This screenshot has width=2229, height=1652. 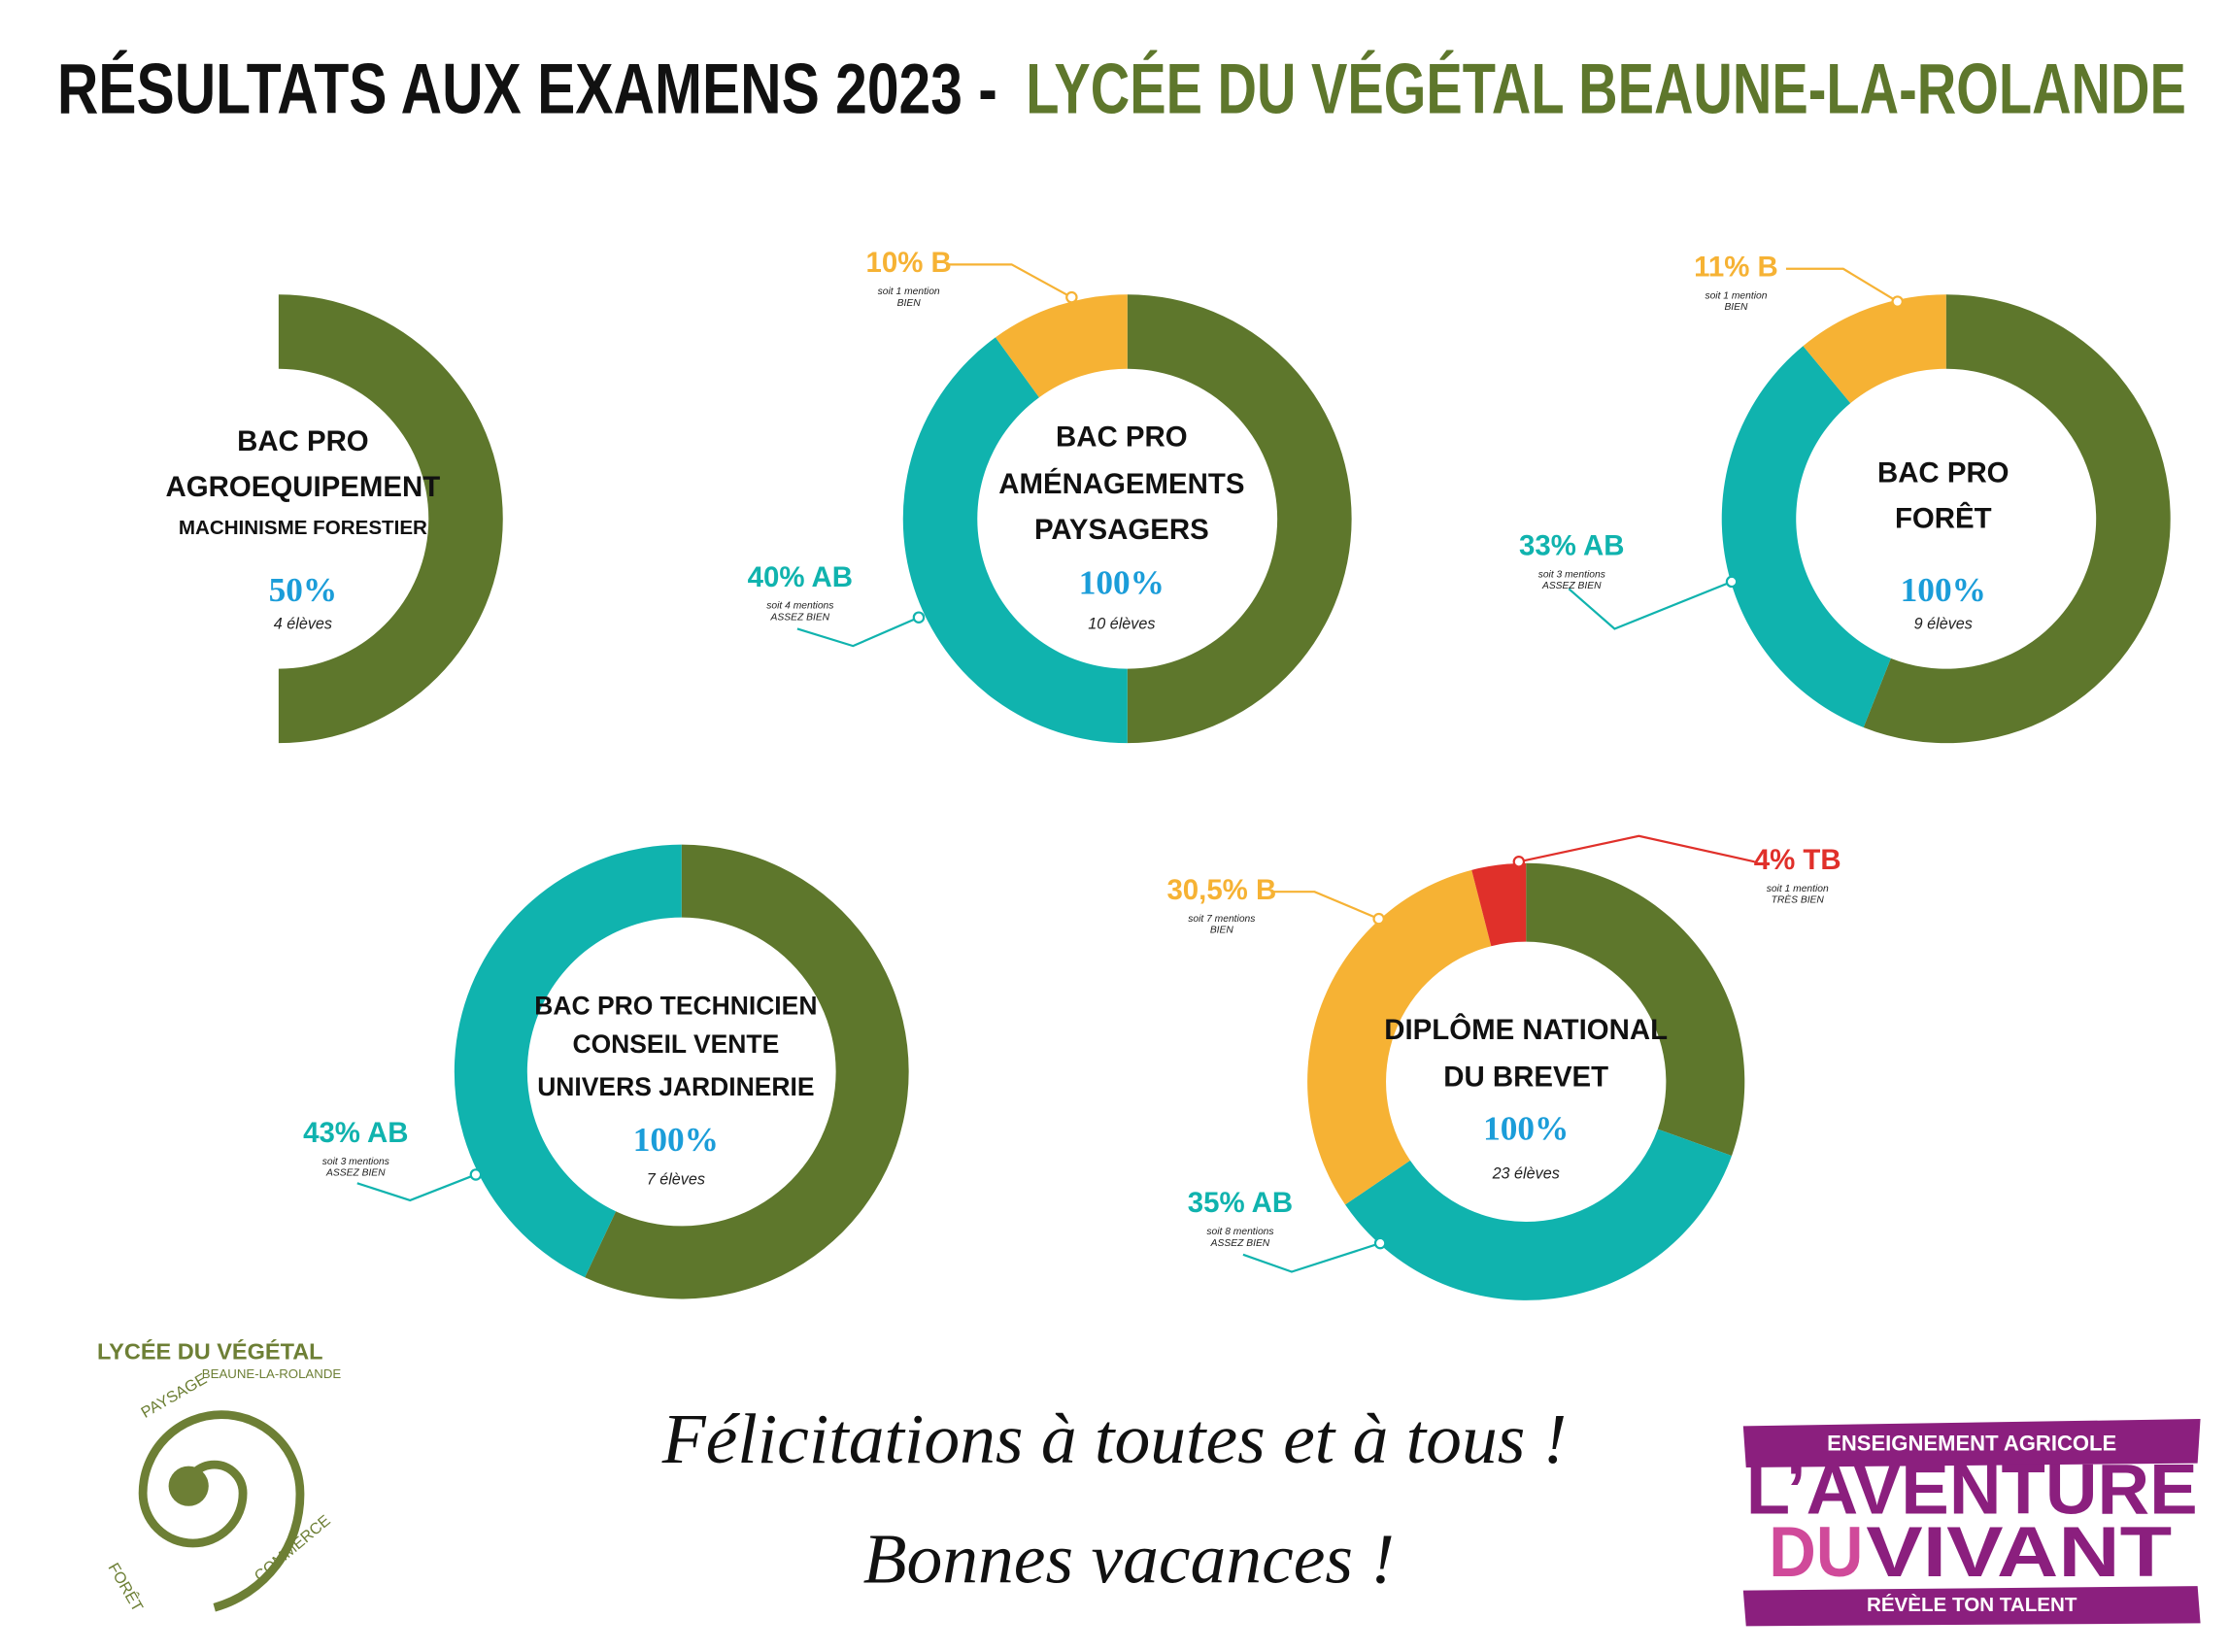 What do you see at coordinates (1129, 1558) in the screenshot?
I see `message: Bonnes vacances !` at bounding box center [1129, 1558].